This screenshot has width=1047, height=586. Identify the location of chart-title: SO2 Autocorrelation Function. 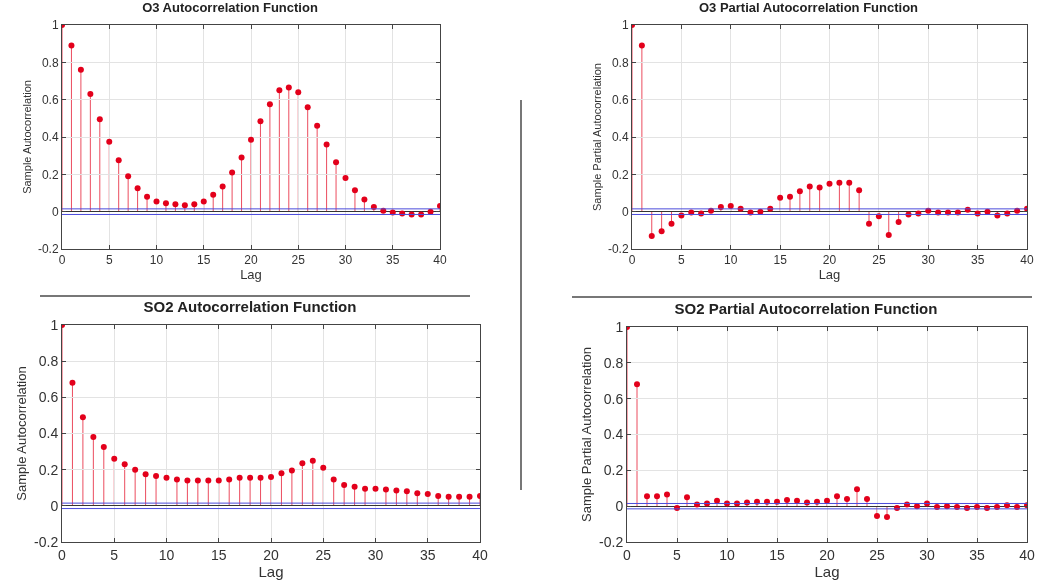
(250, 306).